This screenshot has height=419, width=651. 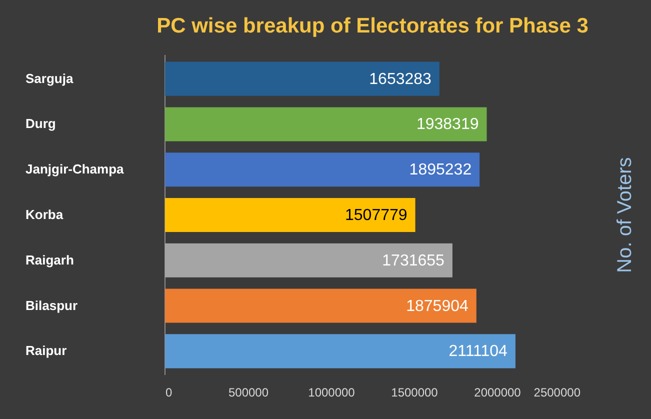 I want to click on data-label: 1653283, so click(x=400, y=79).